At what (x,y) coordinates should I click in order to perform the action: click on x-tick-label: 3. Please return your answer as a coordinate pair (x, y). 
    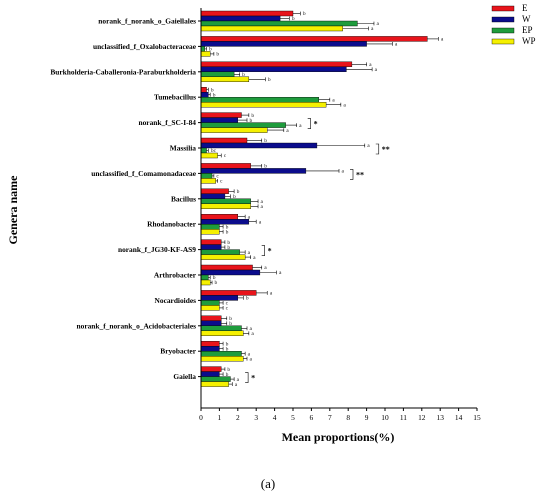
    Looking at the image, I should click on (256, 417).